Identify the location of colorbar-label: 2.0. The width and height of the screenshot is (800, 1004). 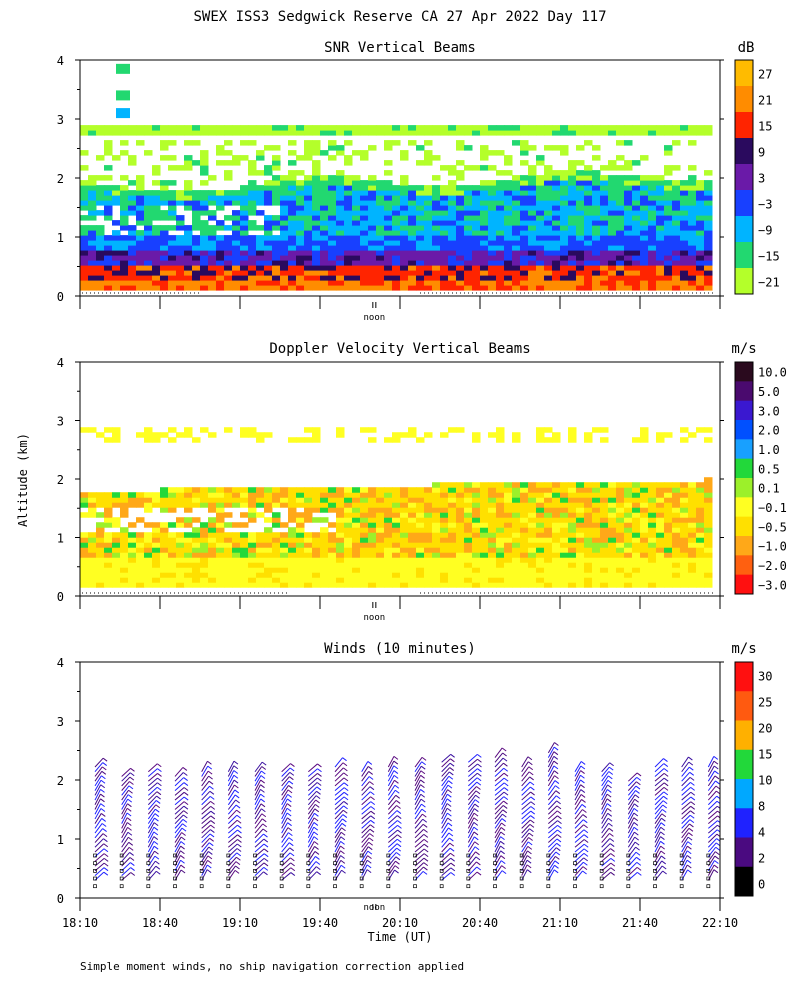
(769, 431).